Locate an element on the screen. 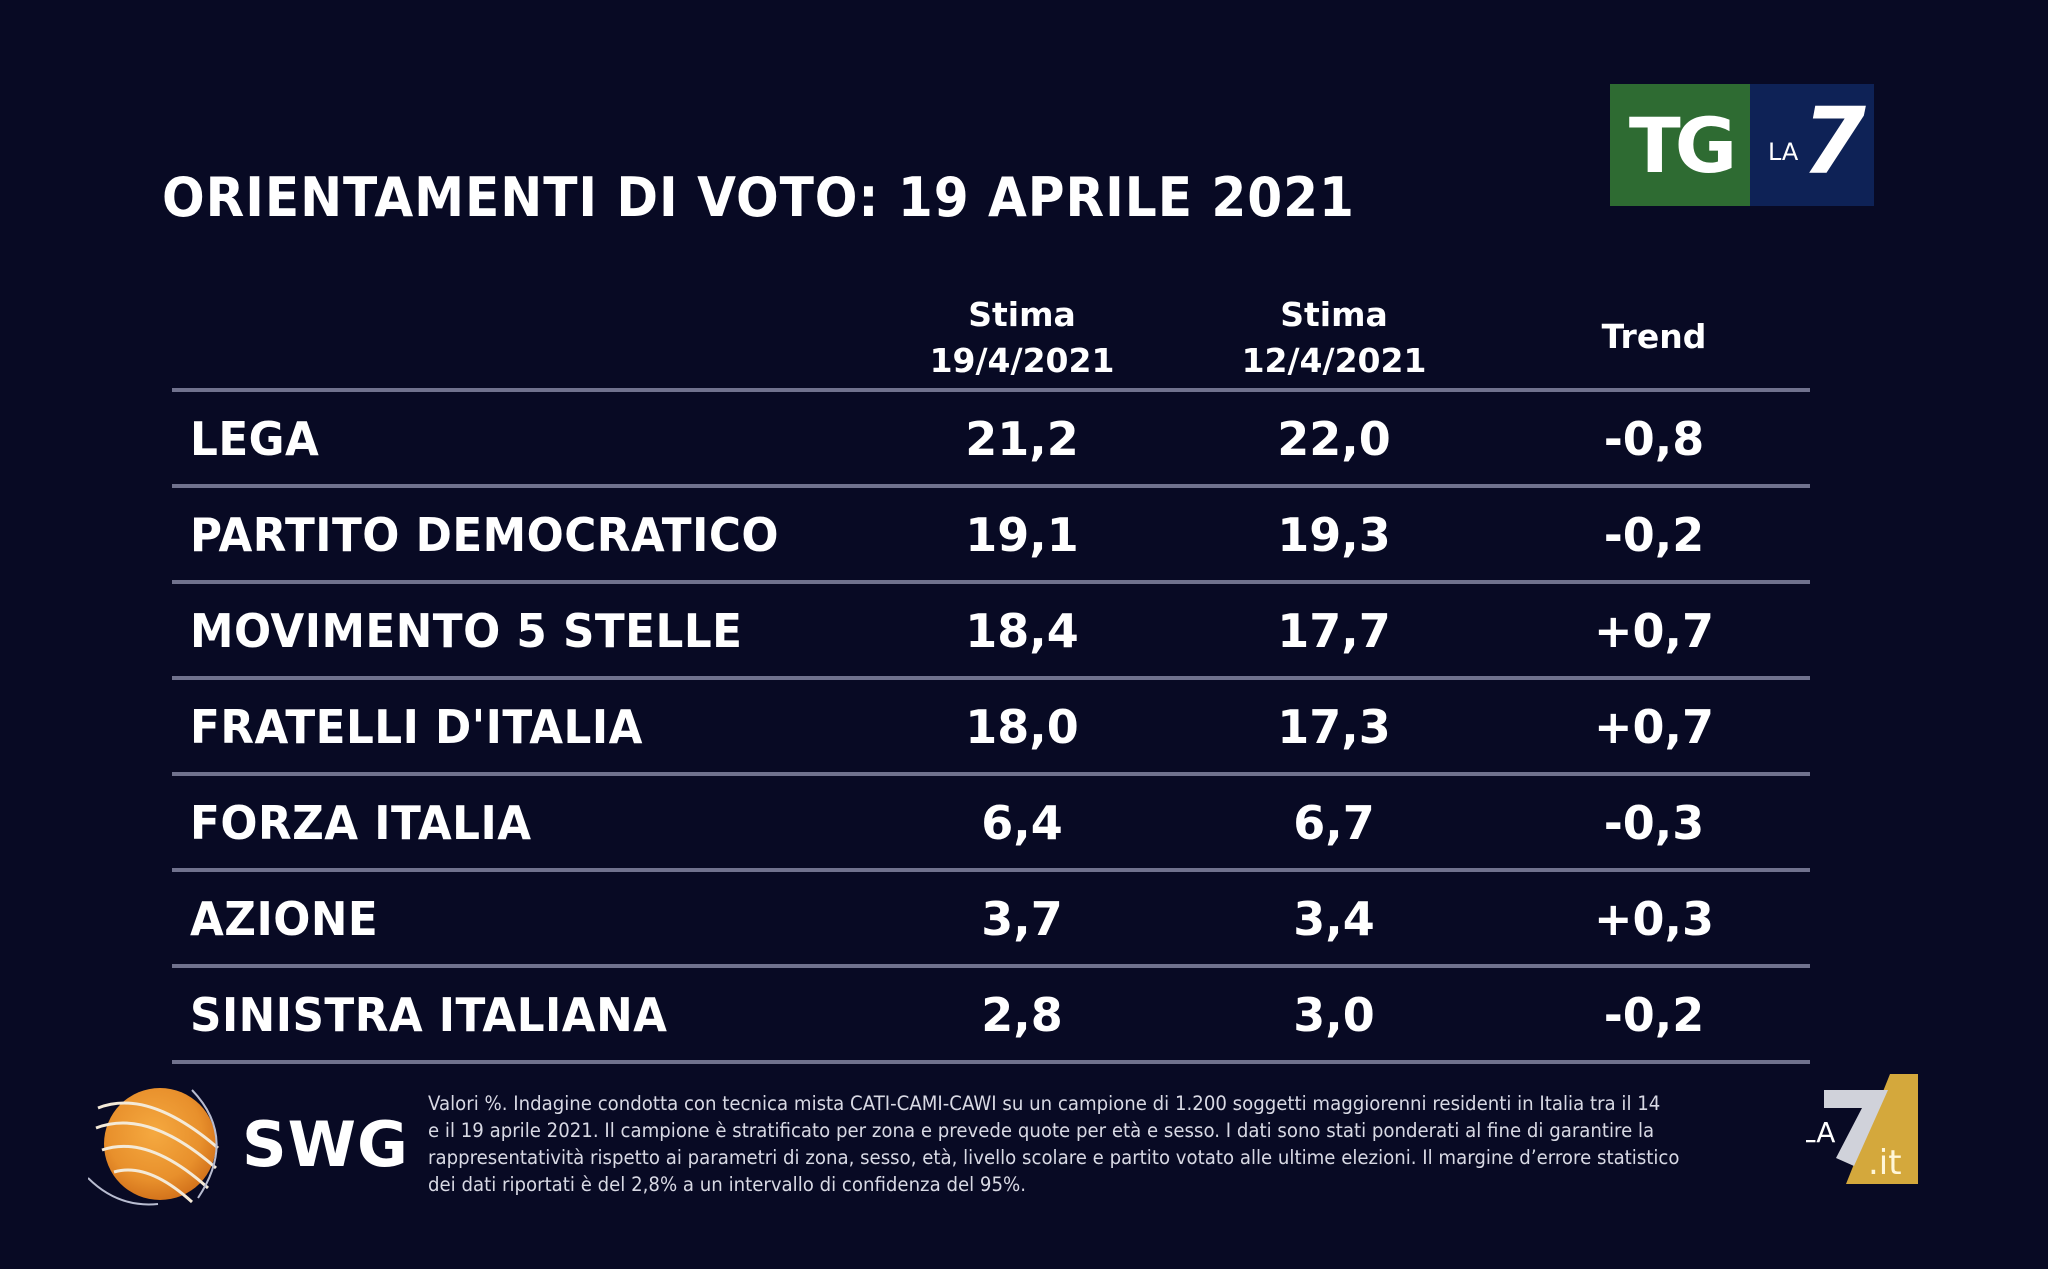  stima-12-value: 17,7 is located at coordinates (1334, 631).